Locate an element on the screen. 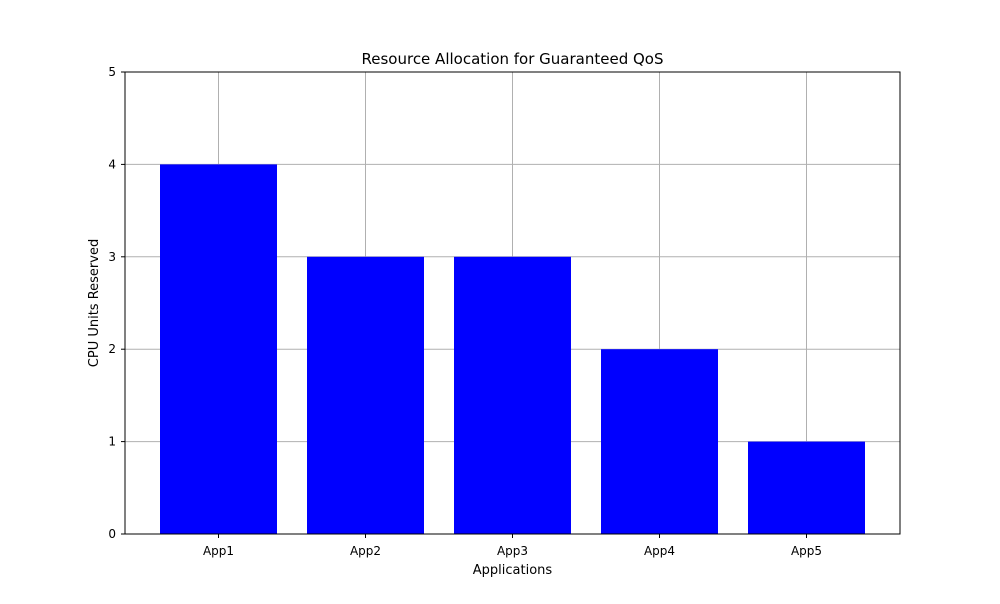 This screenshot has width=1000, height=604. x-axis-label: Applications is located at coordinates (513, 570).